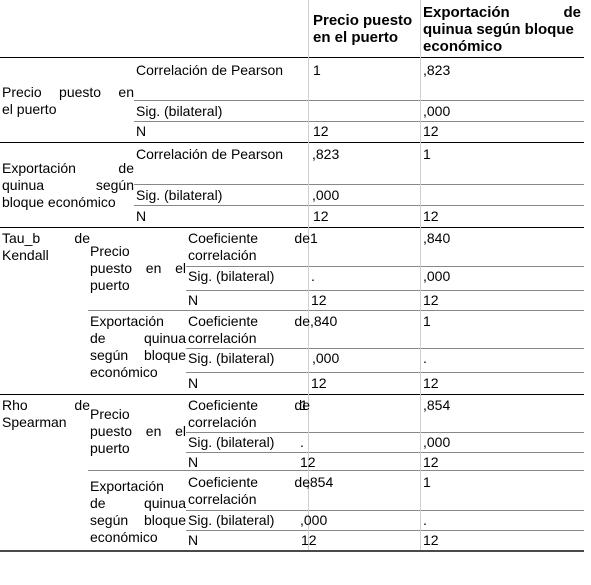  What do you see at coordinates (292, 394) in the screenshot?
I see `separator-spearman` at bounding box center [292, 394].